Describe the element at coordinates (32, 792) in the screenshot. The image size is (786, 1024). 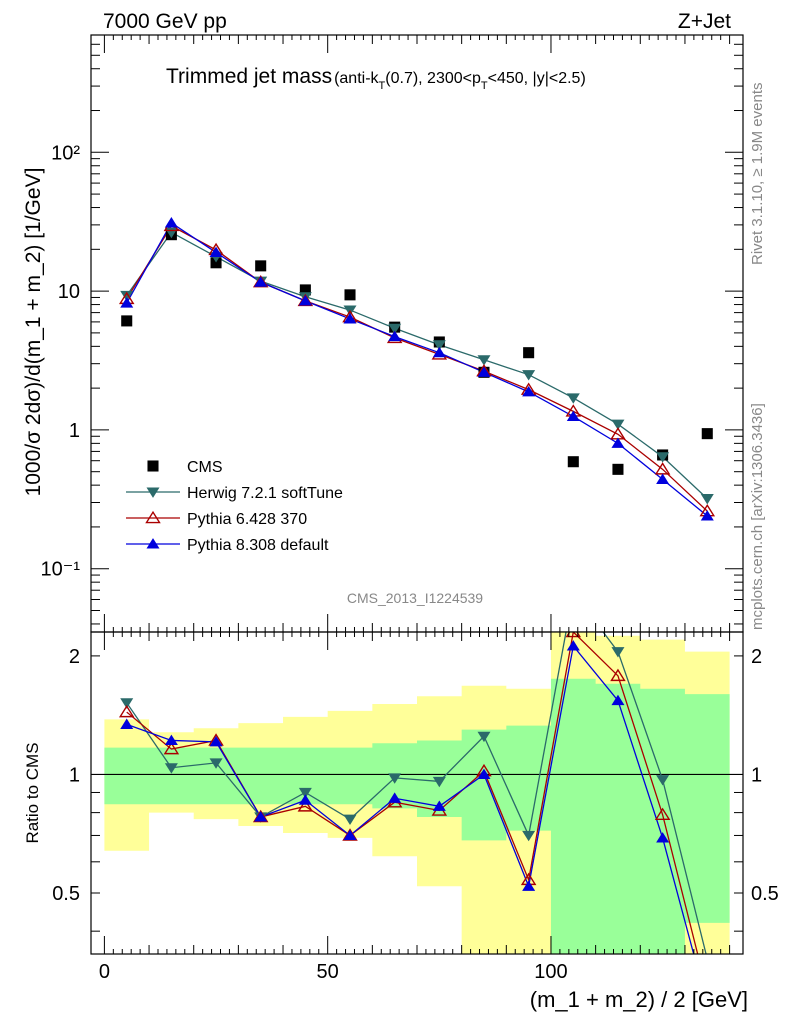
I see `ratio-y-axis-label: Ratio to CMS` at that location.